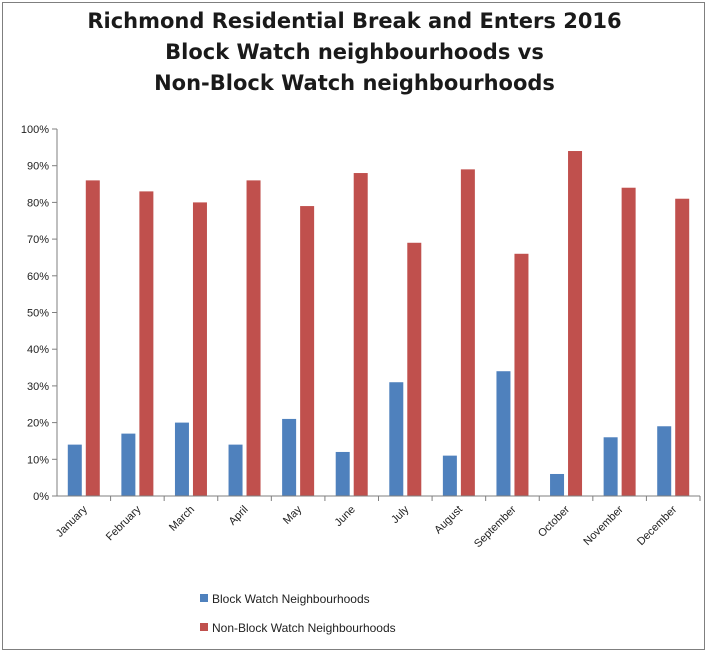 This screenshot has height=654, width=709. What do you see at coordinates (400, 514) in the screenshot?
I see `x-tick-label: July` at bounding box center [400, 514].